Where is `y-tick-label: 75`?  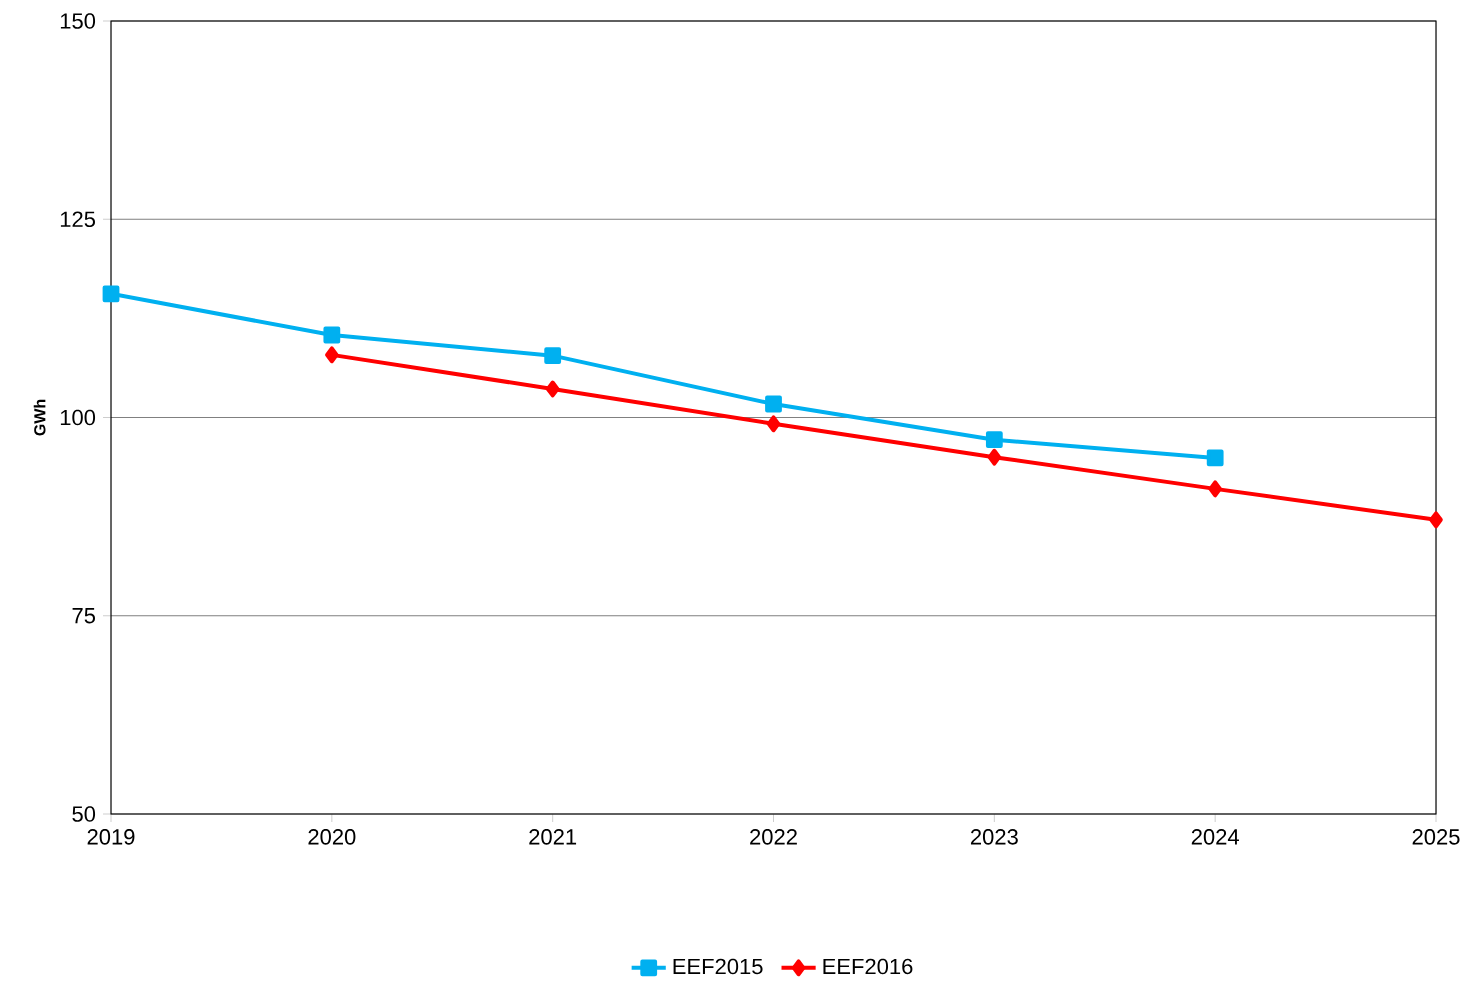 y-tick-label: 75 is located at coordinates (83, 616).